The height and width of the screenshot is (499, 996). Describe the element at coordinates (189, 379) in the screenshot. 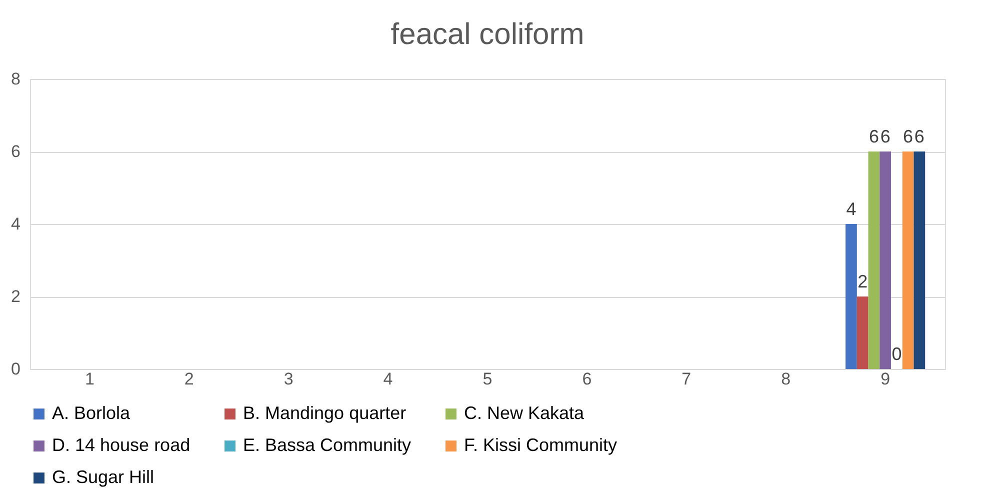

I see `x-tick-label: 2` at that location.